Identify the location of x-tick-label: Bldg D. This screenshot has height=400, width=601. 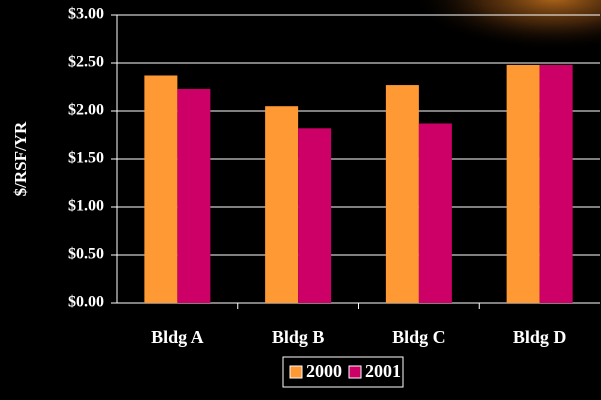
(540, 337).